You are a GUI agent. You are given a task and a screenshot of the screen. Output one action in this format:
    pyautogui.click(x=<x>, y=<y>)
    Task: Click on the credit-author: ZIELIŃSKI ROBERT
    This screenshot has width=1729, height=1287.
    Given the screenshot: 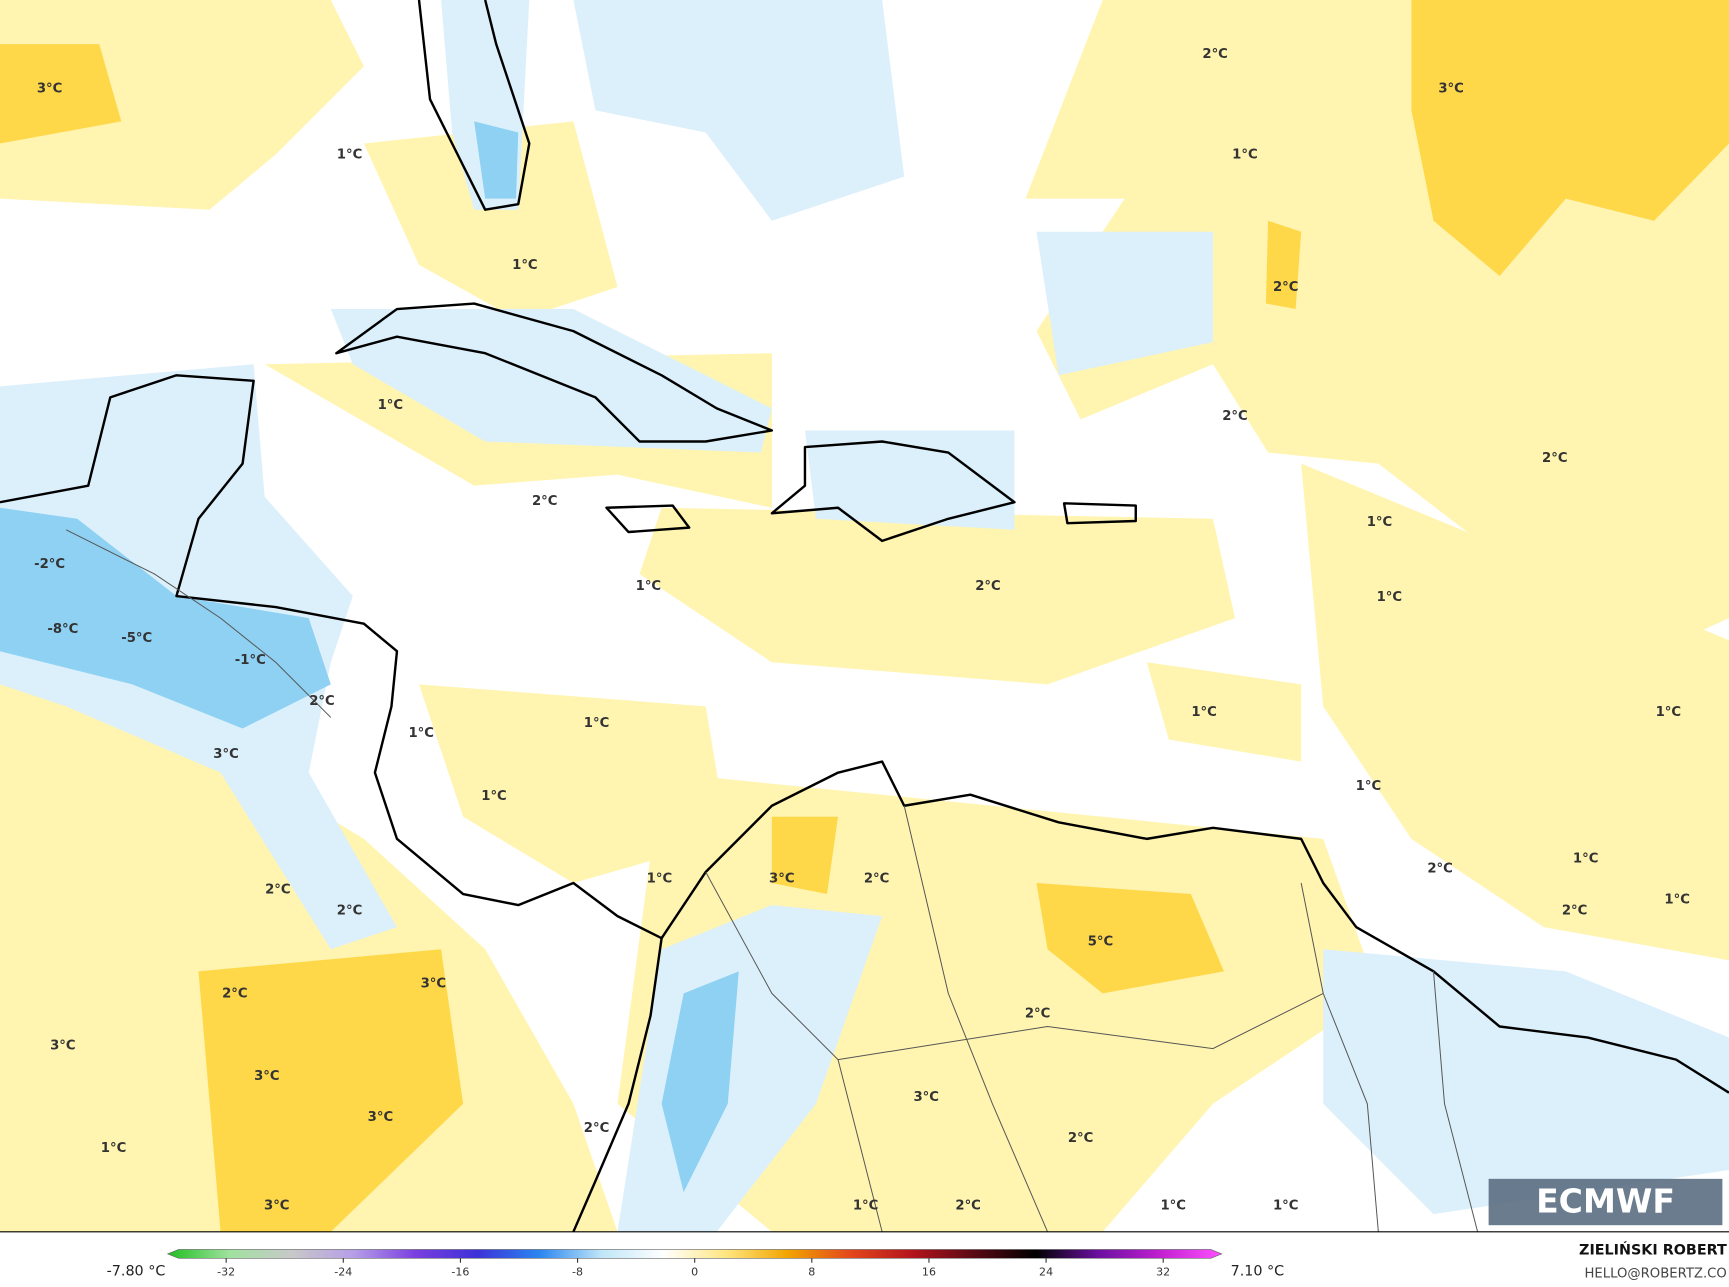 What is the action you would take?
    pyautogui.click(x=1653, y=1250)
    